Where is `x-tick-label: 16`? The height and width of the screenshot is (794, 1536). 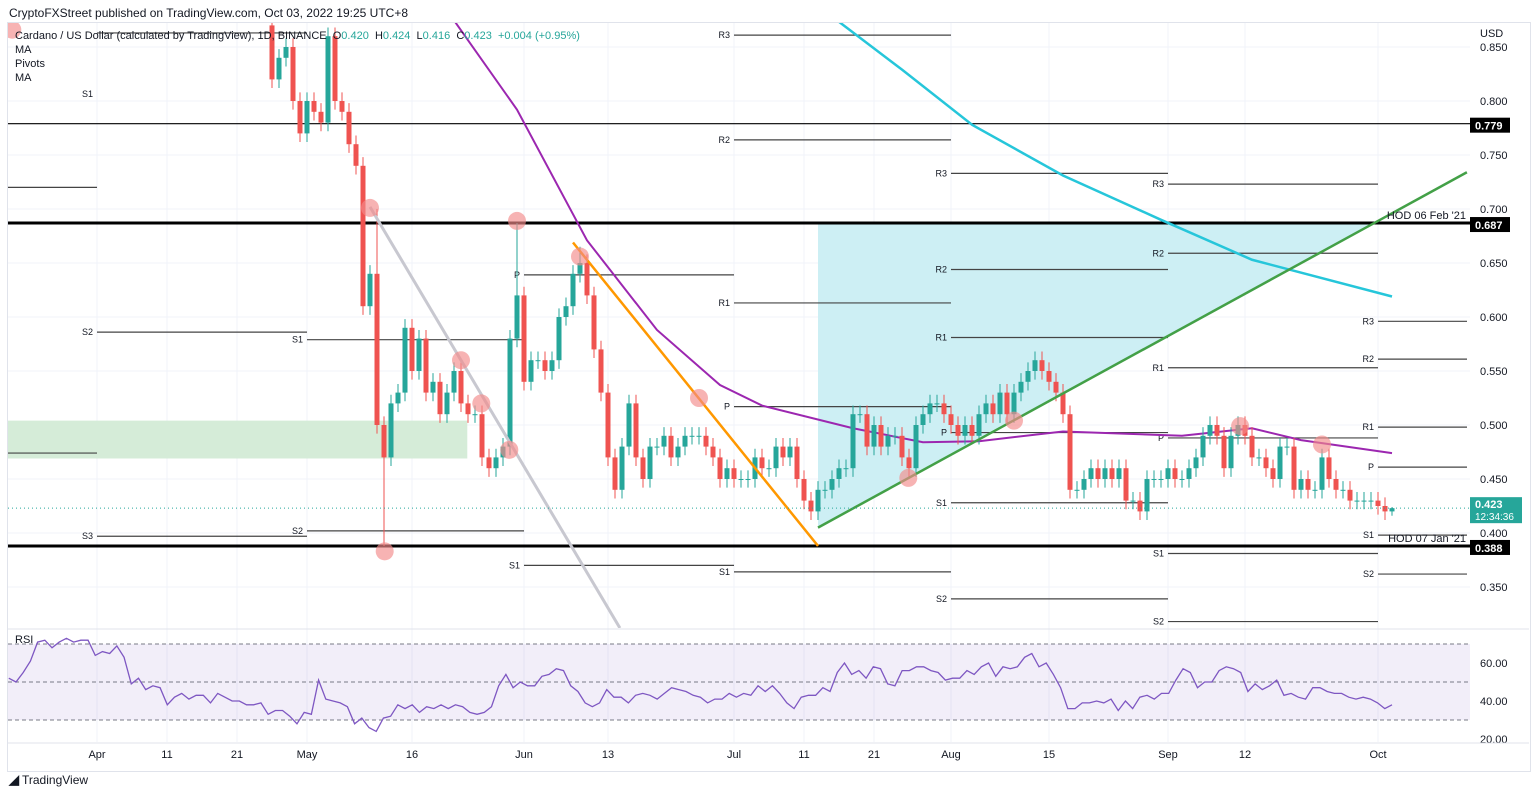
x-tick-label: 16 is located at coordinates (412, 755).